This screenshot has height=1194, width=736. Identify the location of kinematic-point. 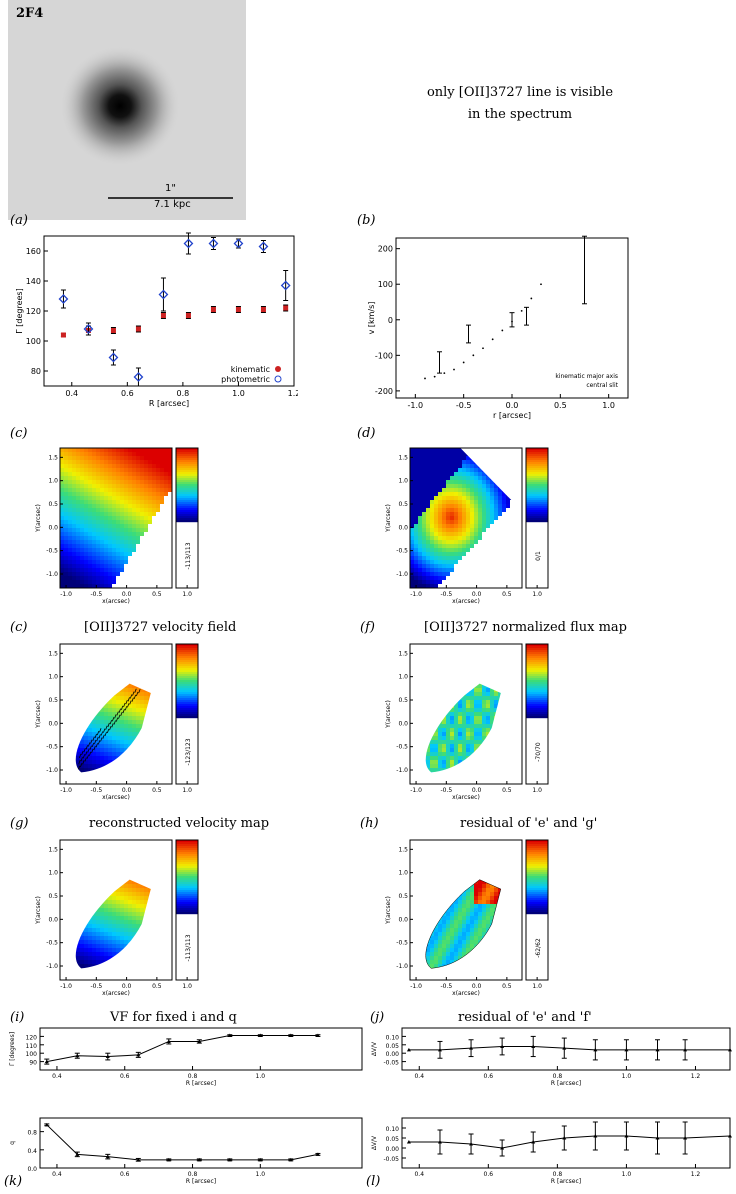
(238, 309).